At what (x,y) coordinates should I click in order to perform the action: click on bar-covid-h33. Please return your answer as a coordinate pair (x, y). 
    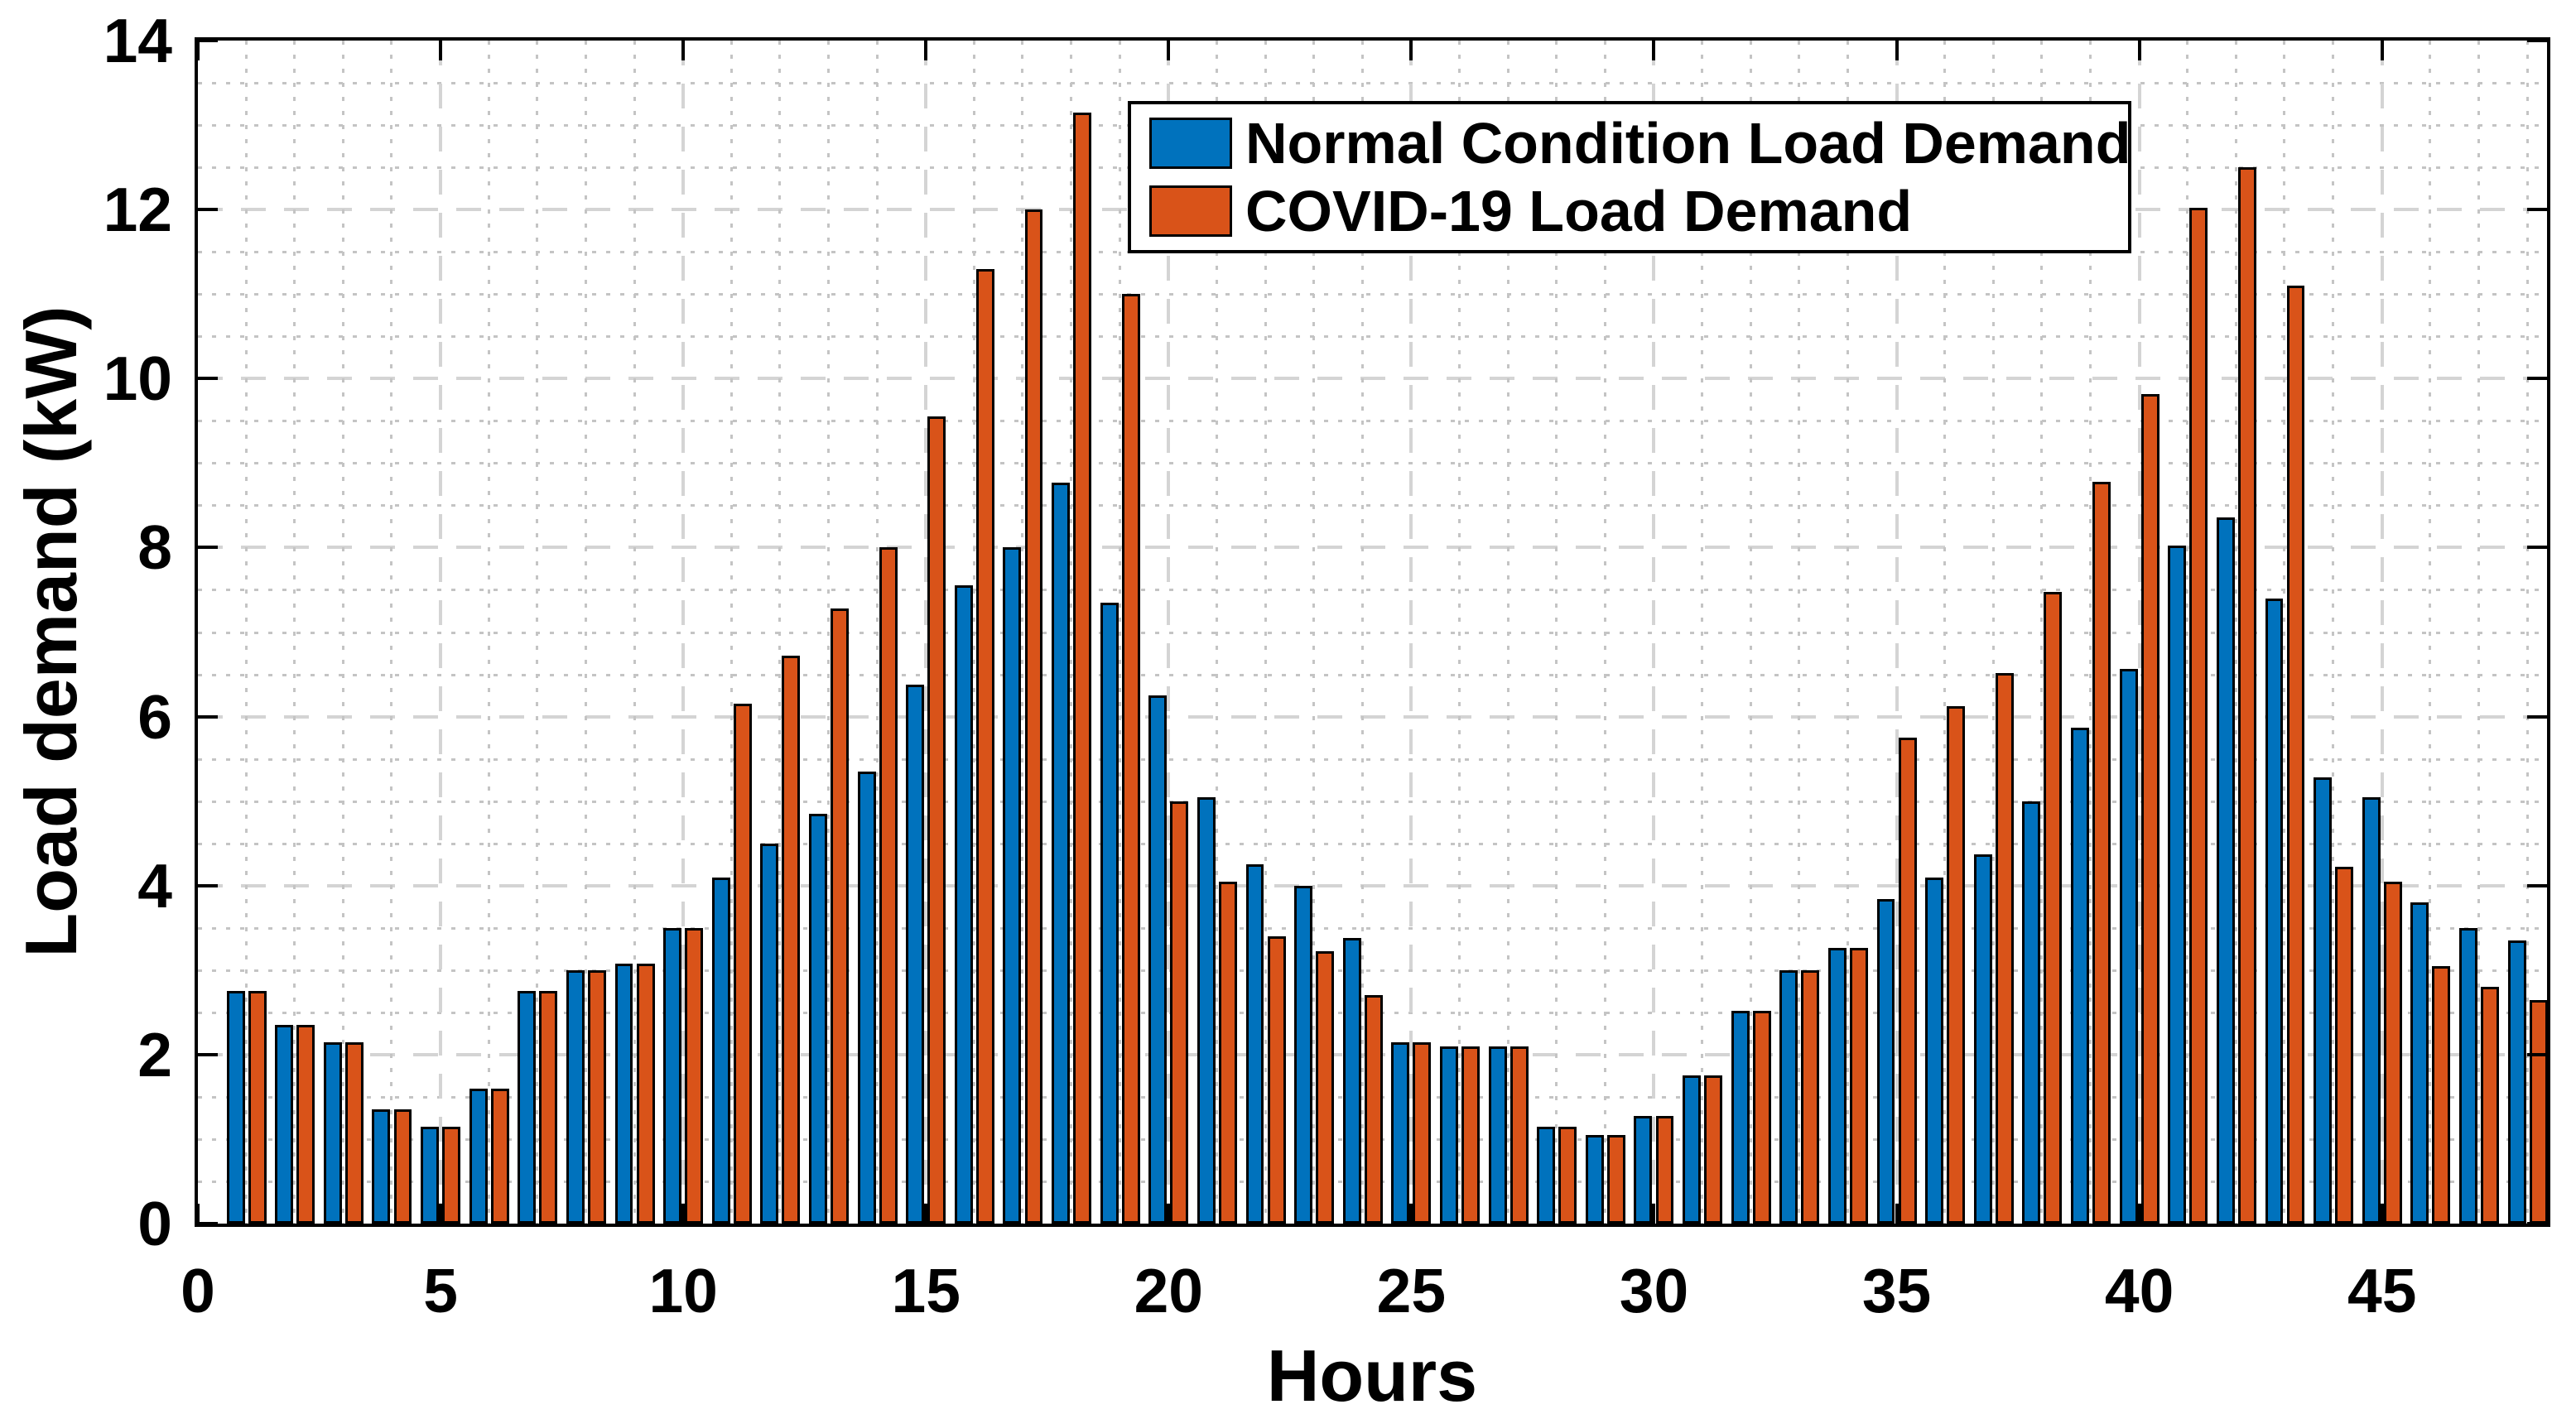
    Looking at the image, I should click on (1810, 1096).